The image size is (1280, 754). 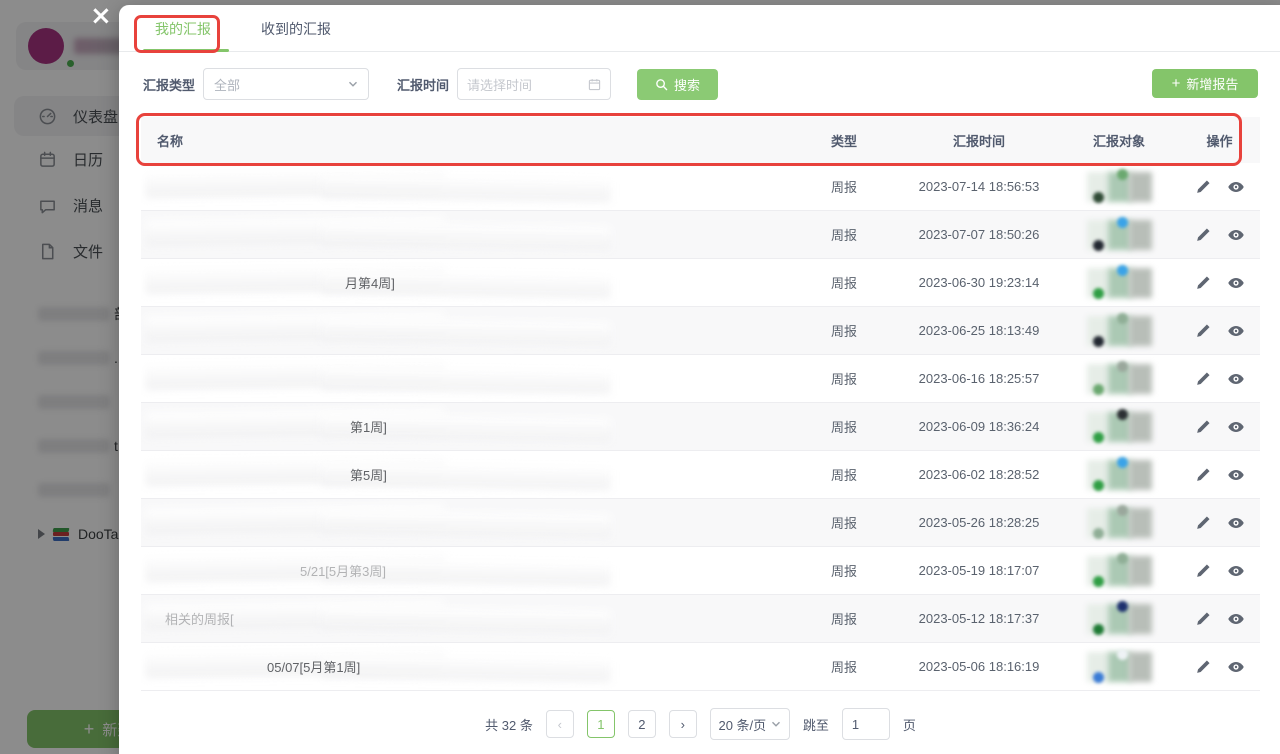 What do you see at coordinates (700, 475) in the screenshot?
I see `table-row: 第5周] 周报 2023-06-02 18:28:52` at bounding box center [700, 475].